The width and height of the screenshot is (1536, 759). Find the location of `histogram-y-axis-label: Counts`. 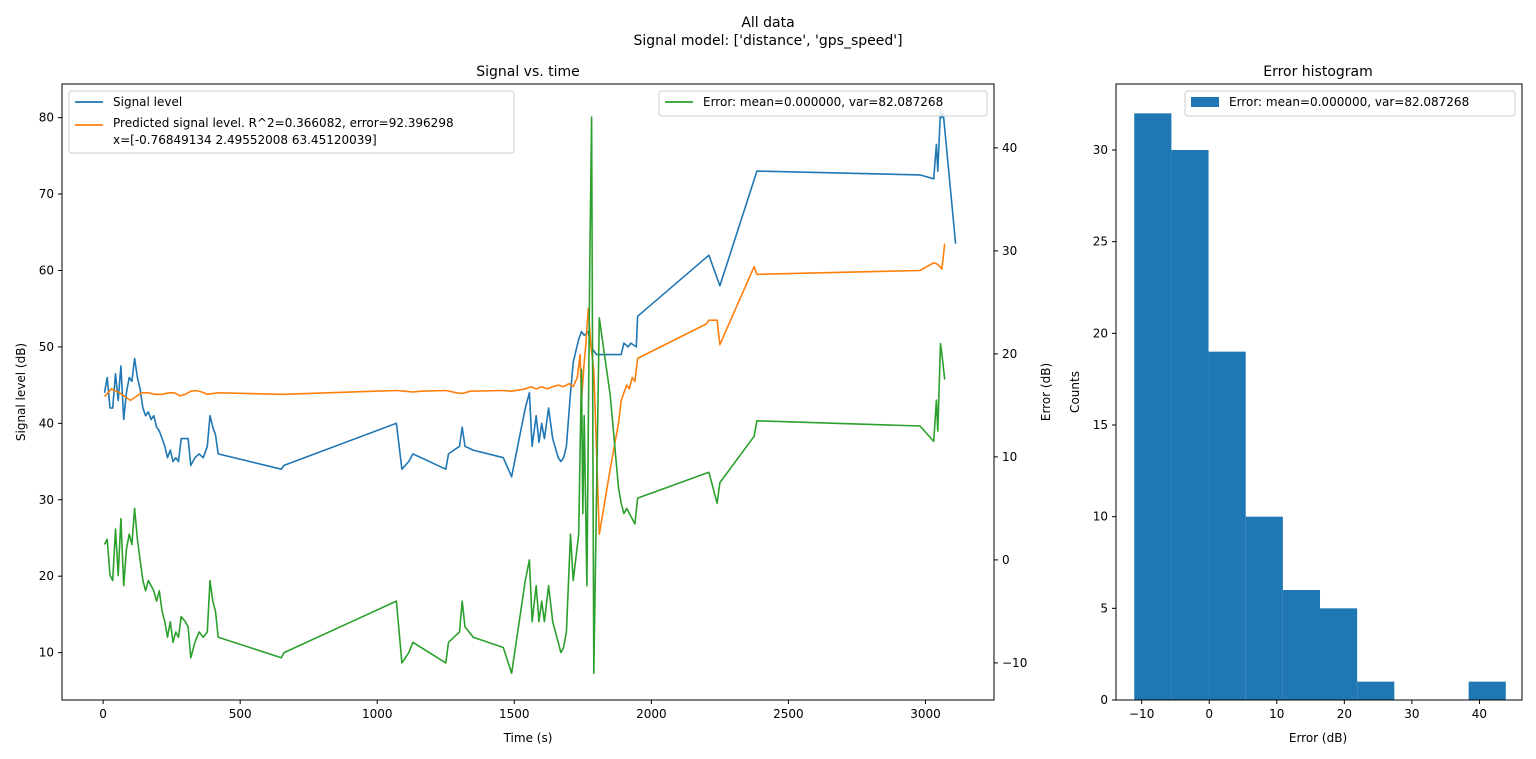

histogram-y-axis-label: Counts is located at coordinates (1075, 392).